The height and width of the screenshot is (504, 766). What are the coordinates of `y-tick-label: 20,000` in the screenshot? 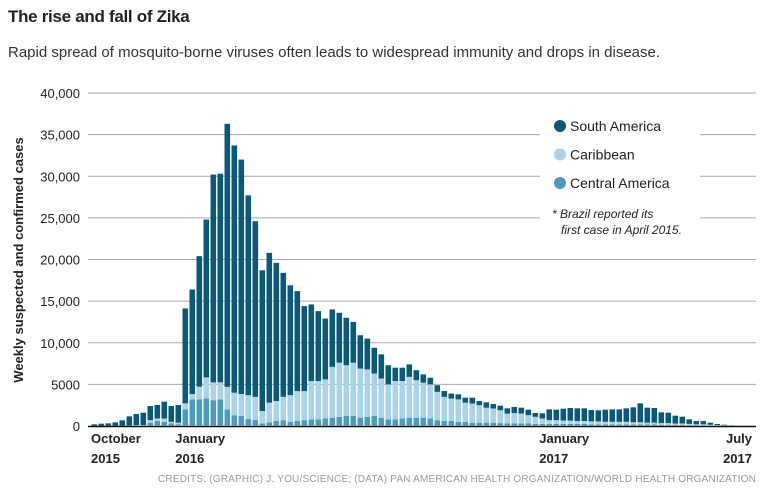 It's located at (60, 260).